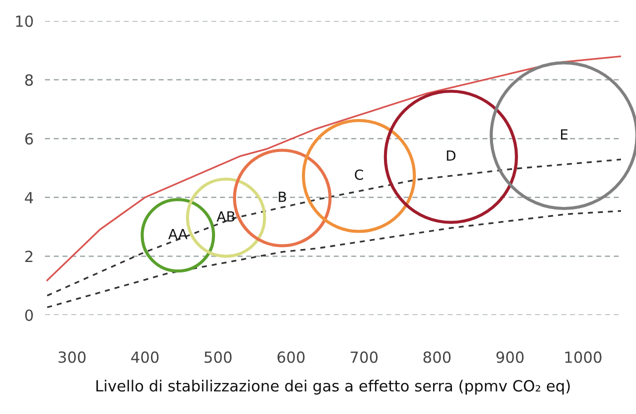 The image size is (636, 414). What do you see at coordinates (28, 256) in the screenshot?
I see `y-tick-label: 2` at bounding box center [28, 256].